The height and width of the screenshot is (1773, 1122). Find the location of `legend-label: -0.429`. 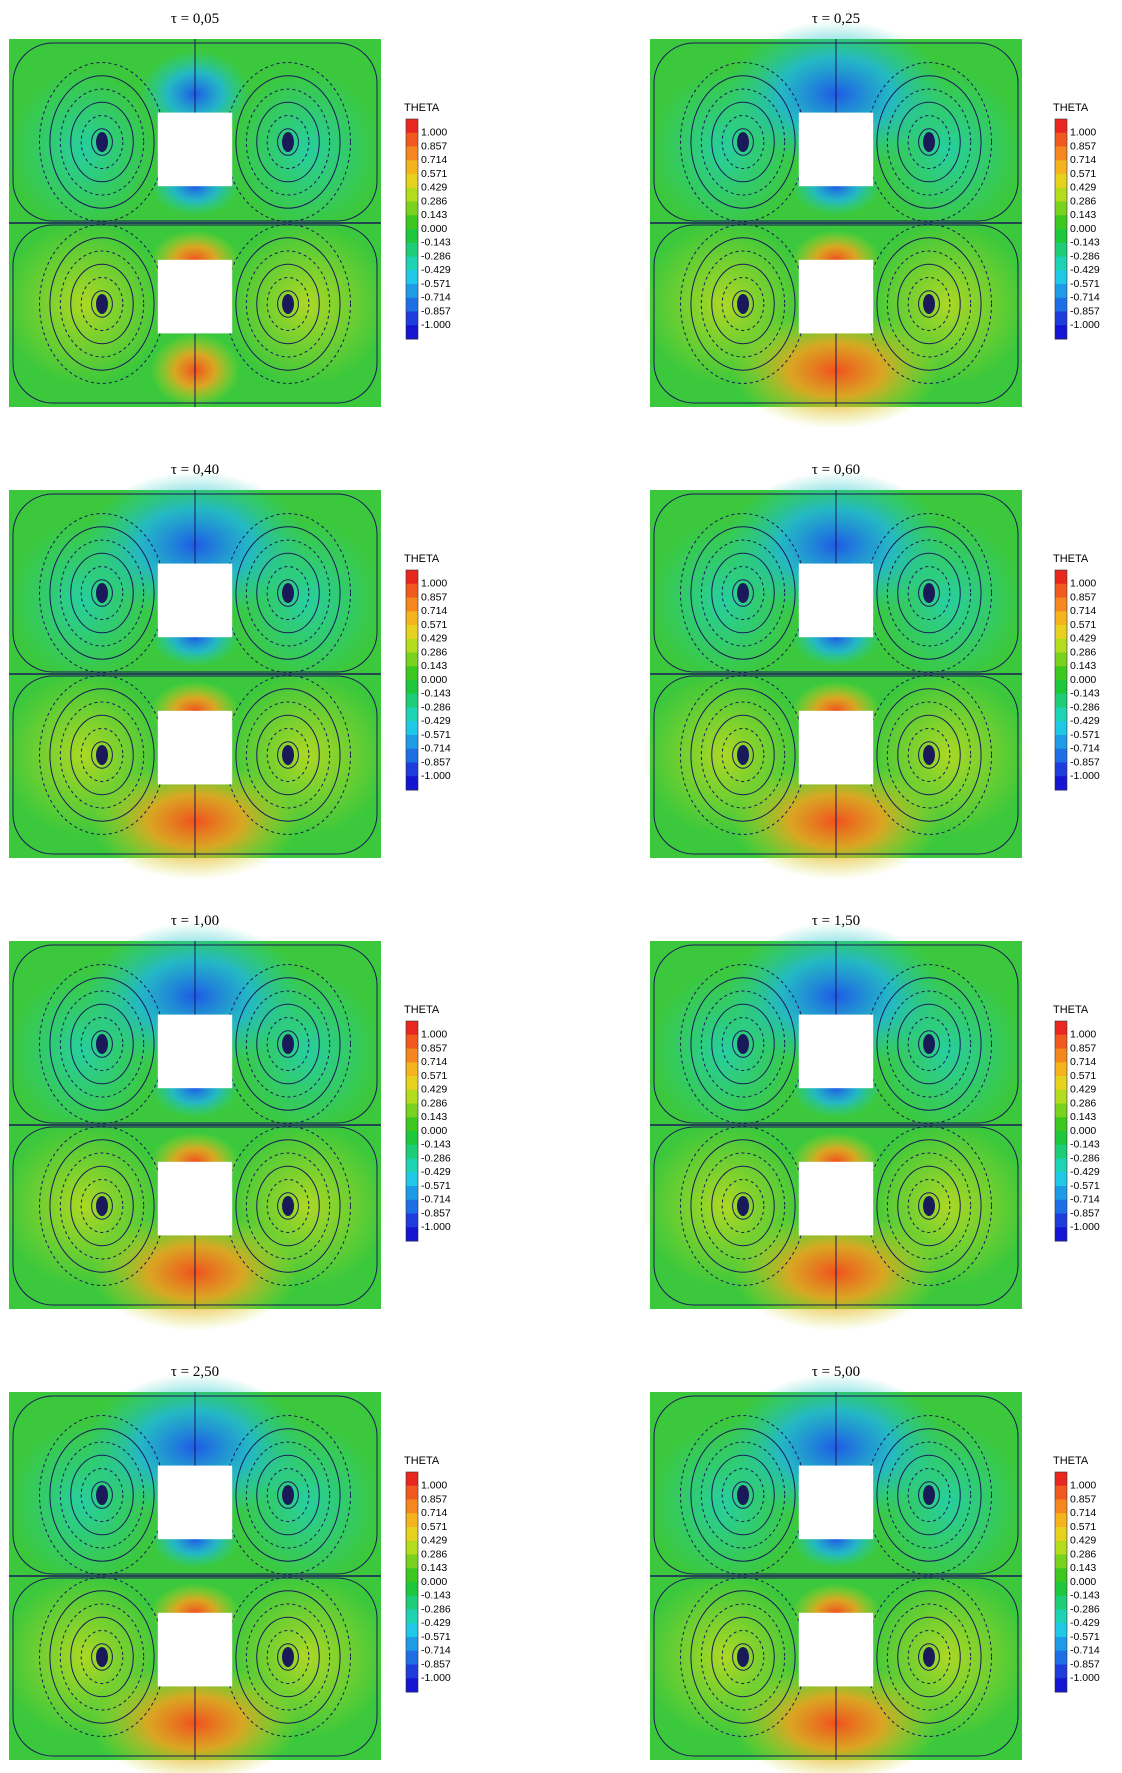

legend-label: -0.429 is located at coordinates (1085, 1172).